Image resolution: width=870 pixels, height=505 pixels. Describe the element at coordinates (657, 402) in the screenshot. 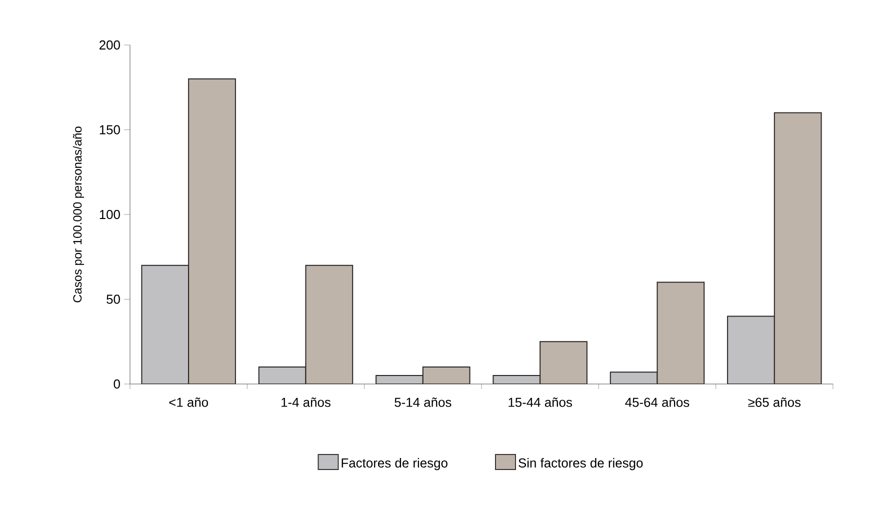

I see `x-tick-label: 45-64 años` at that location.